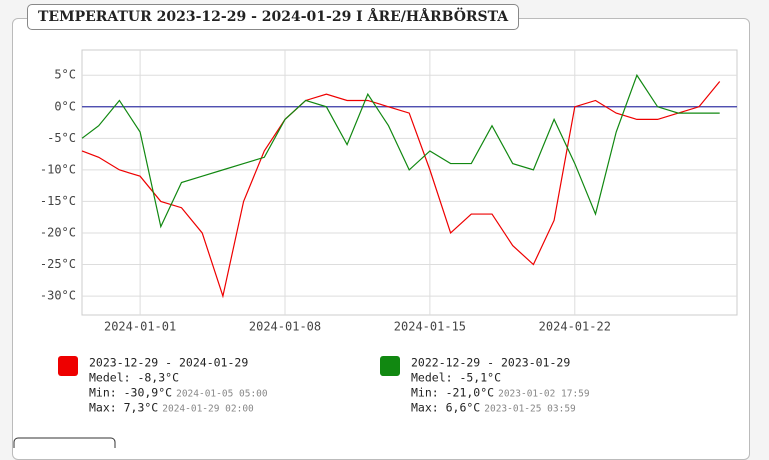 The width and height of the screenshot is (769, 460). I want to click on y-tick-label: -15°C, so click(58, 201).